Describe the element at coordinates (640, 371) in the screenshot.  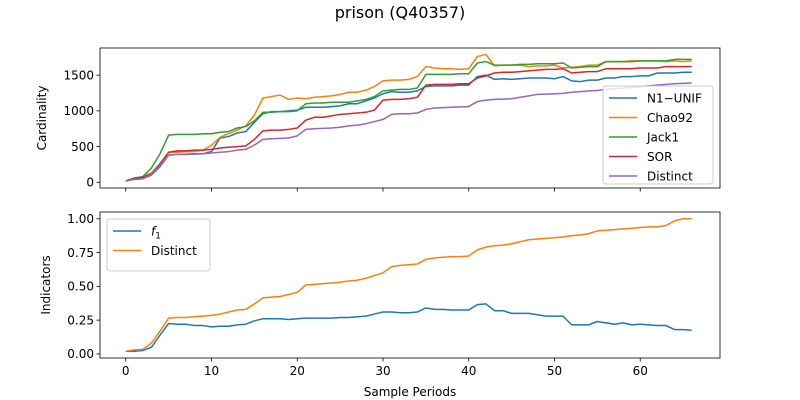
I see `x-tick-label: 60` at that location.